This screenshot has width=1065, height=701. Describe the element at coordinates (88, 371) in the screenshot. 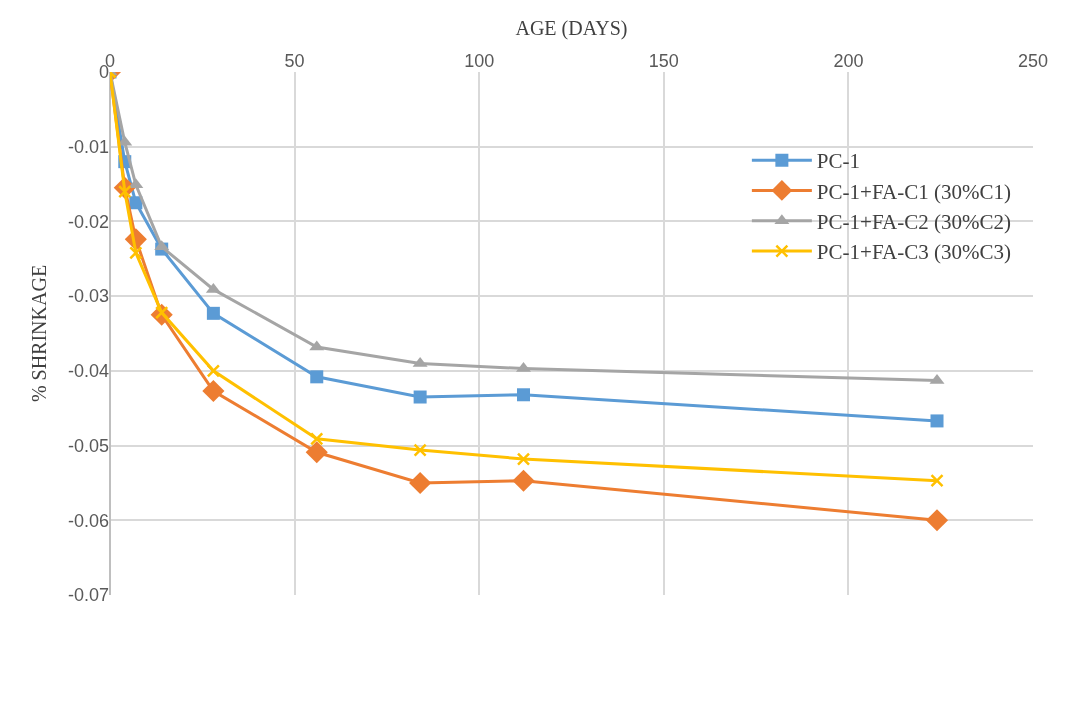

I see `y-tick-label: -0.04` at that location.